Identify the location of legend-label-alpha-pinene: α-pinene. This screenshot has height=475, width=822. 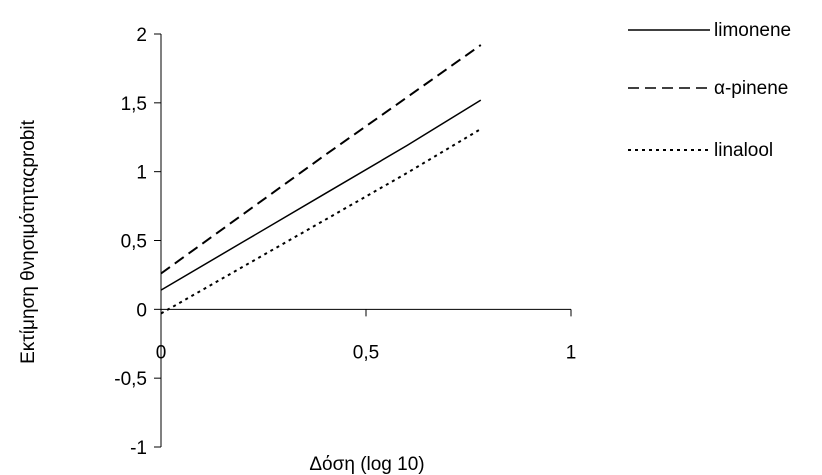
(751, 88).